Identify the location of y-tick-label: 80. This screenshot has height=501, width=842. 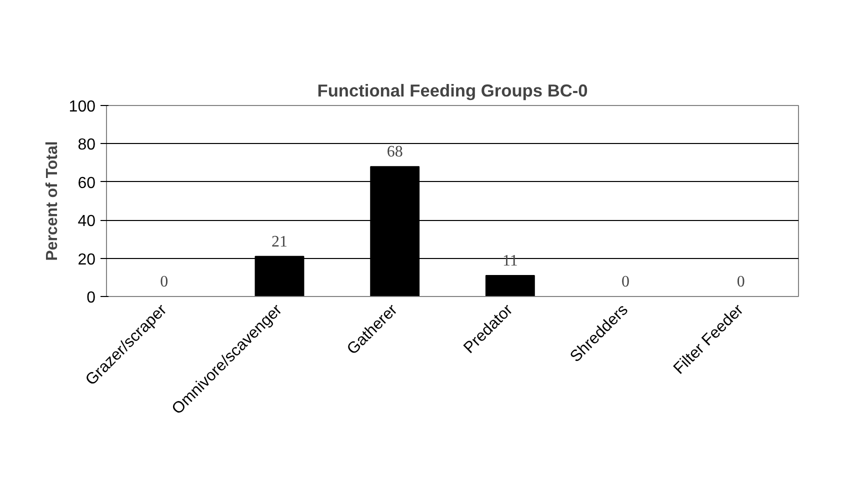
(87, 145).